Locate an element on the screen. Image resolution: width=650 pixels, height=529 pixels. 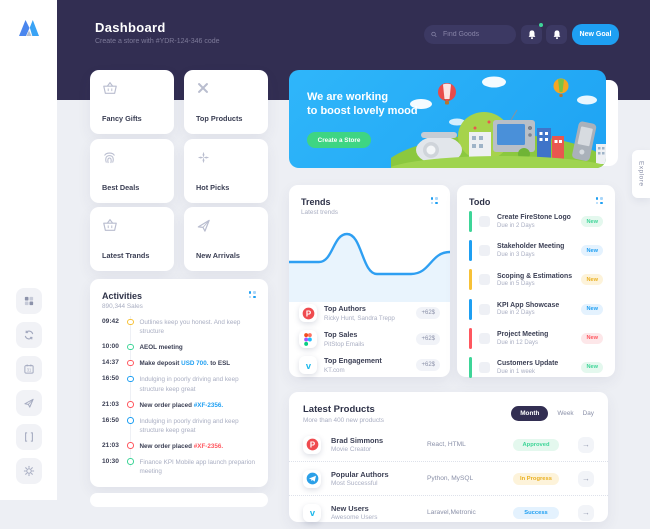
sync-icon is located at coordinates (29, 335).